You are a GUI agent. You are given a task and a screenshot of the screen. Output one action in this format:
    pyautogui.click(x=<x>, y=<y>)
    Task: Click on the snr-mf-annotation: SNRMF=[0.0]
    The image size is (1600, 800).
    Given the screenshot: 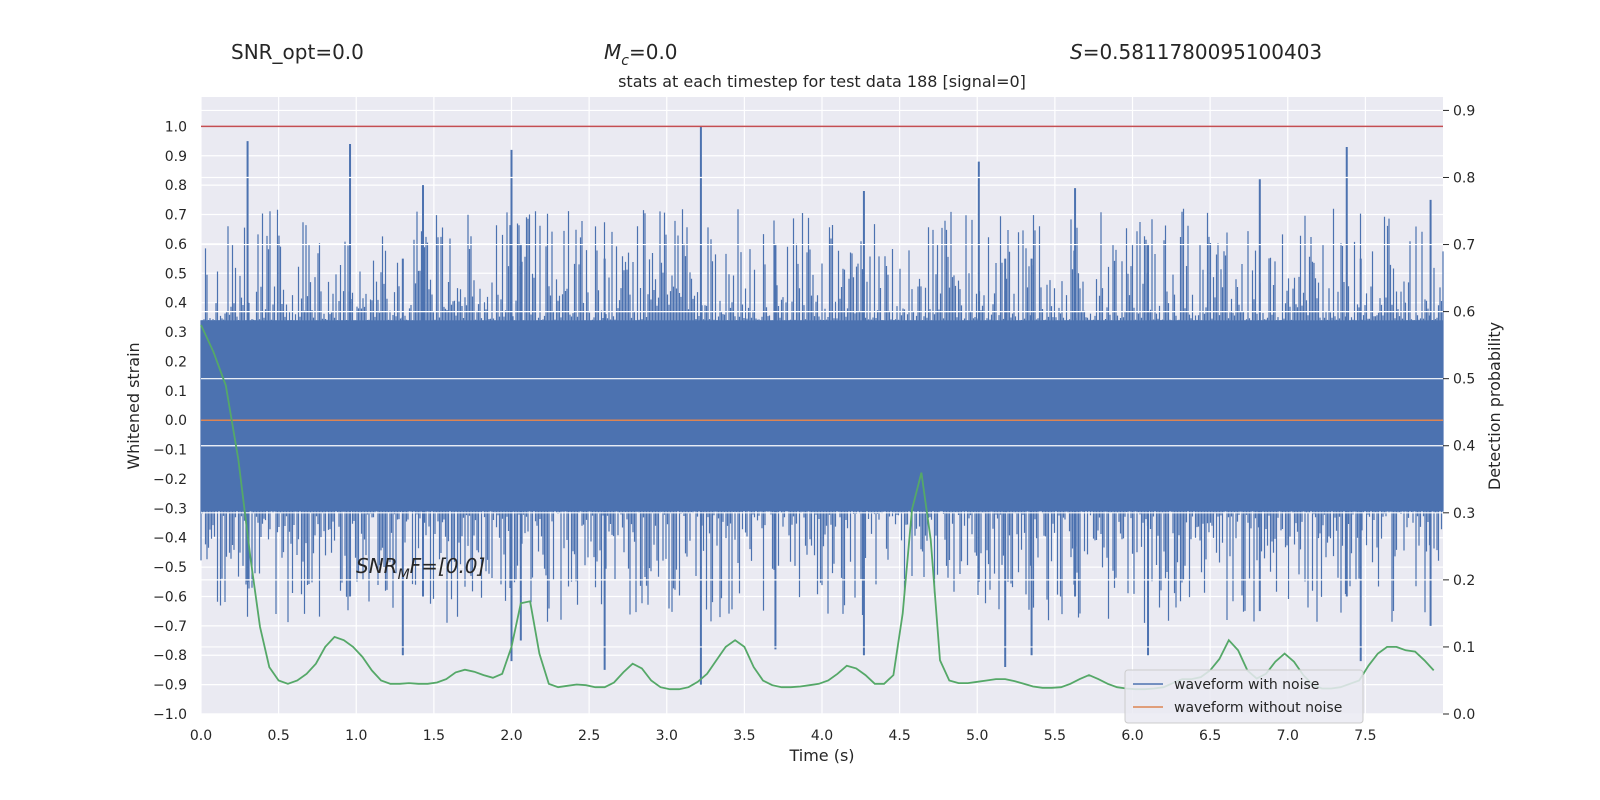 What is the action you would take?
    pyautogui.click(x=420, y=568)
    